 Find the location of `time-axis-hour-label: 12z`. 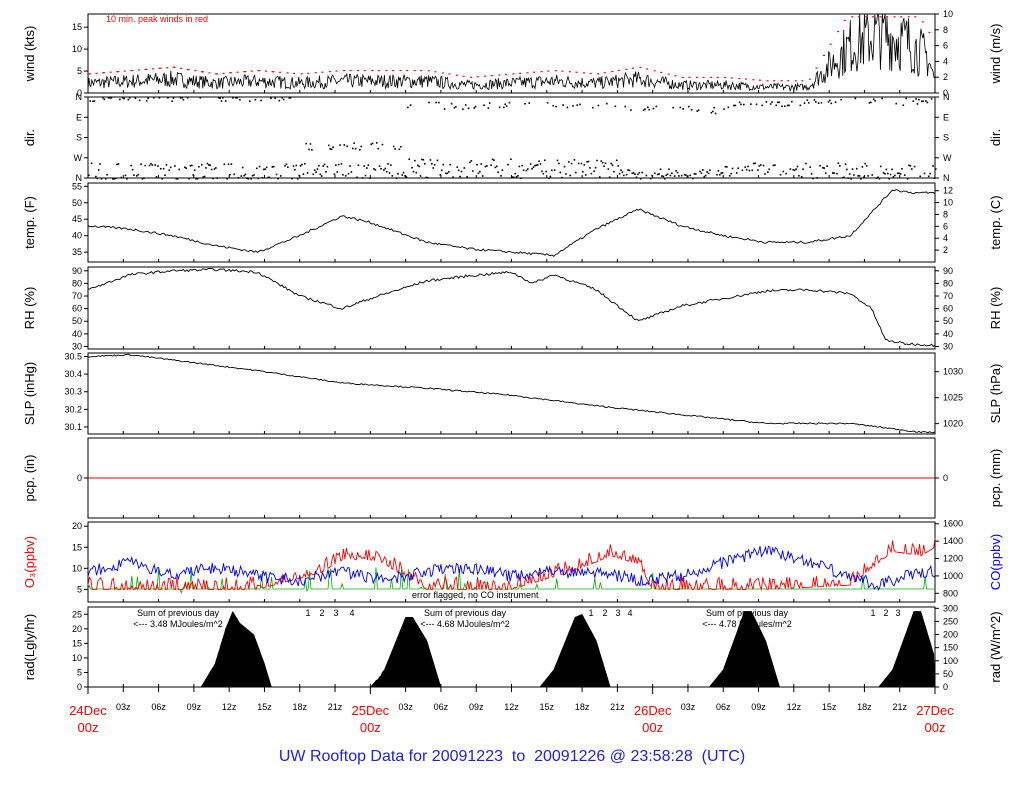

time-axis-hour-label: 12z is located at coordinates (511, 707).